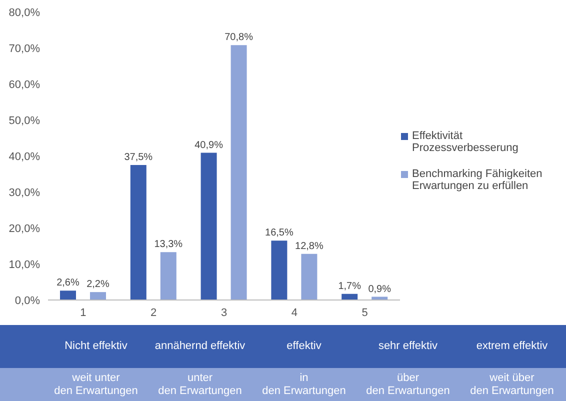 This screenshot has width=566, height=401. Describe the element at coordinates (24, 192) in the screenshot. I see `y-tick-label: 30,0%` at that location.